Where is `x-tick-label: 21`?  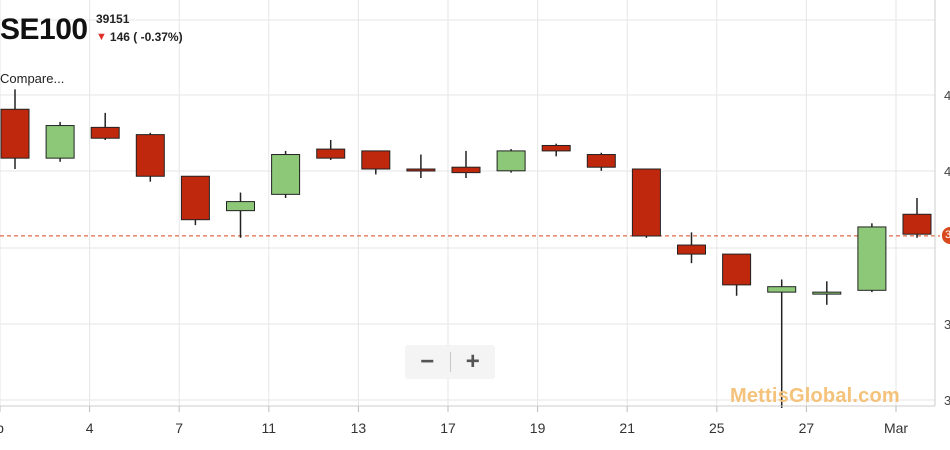
x-tick-label: 21 is located at coordinates (627, 428).